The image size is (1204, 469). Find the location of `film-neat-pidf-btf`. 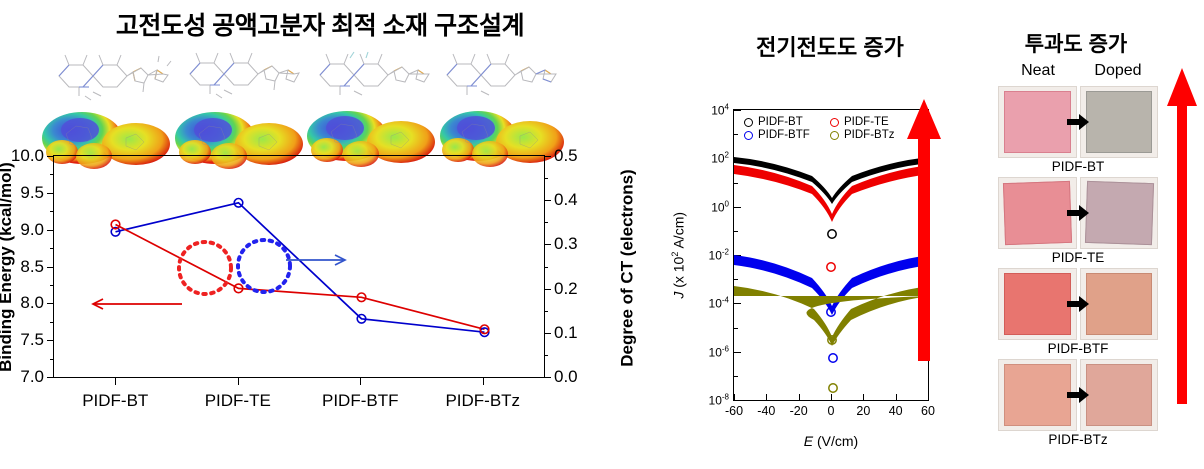

film-neat-pidf-btf is located at coordinates (1037, 304).